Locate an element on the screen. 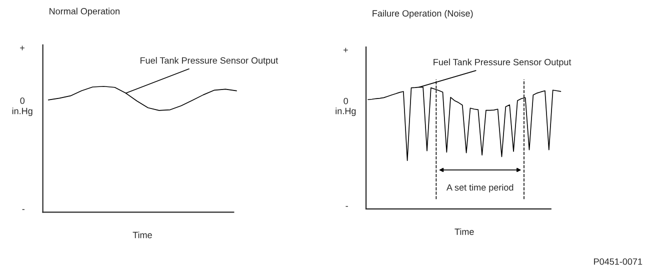 This screenshot has width=649, height=272. annotation: A set time period is located at coordinates (480, 188).